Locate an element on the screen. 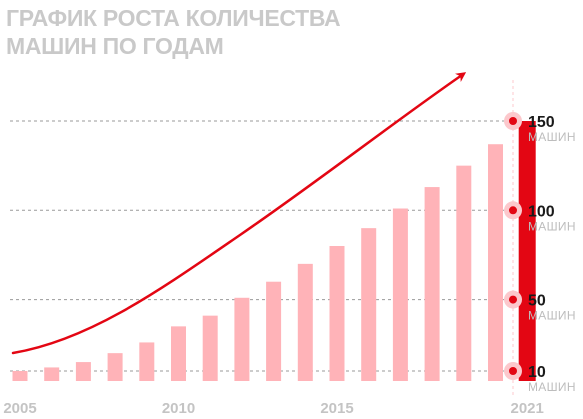 The height and width of the screenshot is (419, 583). bar-2021 is located at coordinates (527, 251).